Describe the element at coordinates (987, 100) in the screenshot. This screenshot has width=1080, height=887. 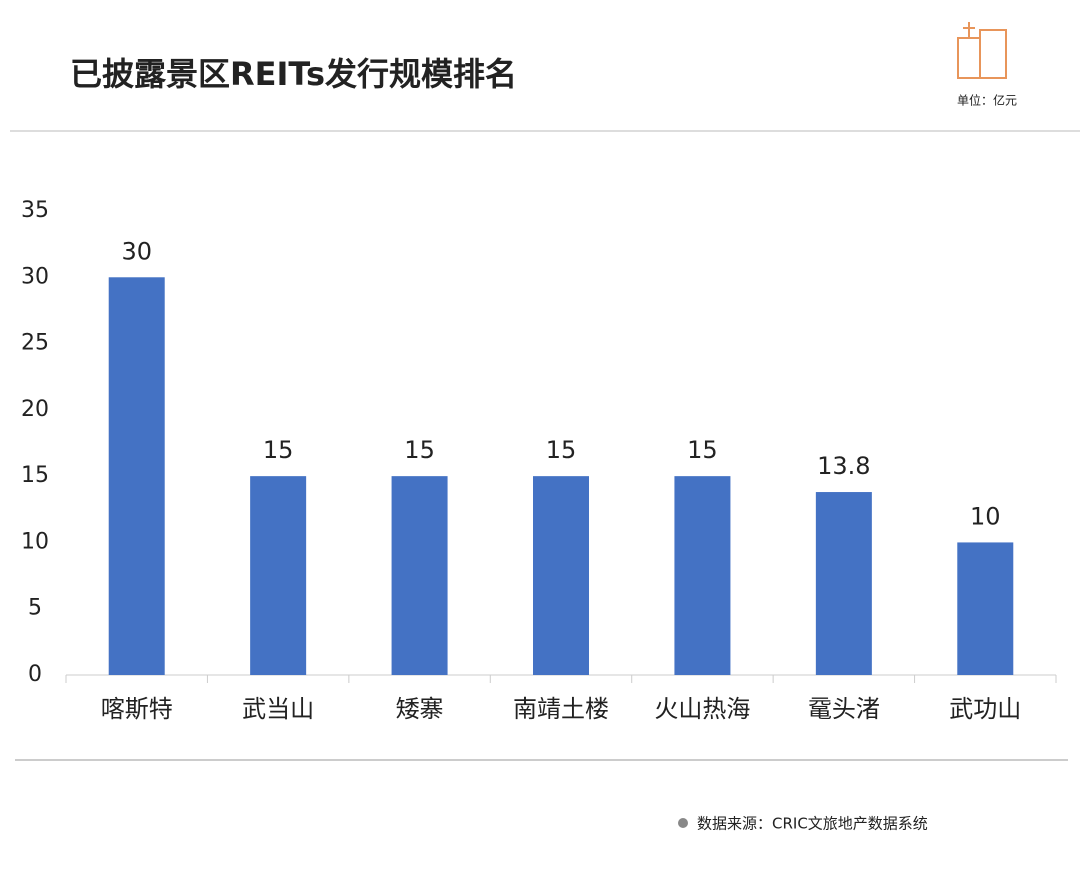
I see `unit-label: 单位：亿元` at that location.